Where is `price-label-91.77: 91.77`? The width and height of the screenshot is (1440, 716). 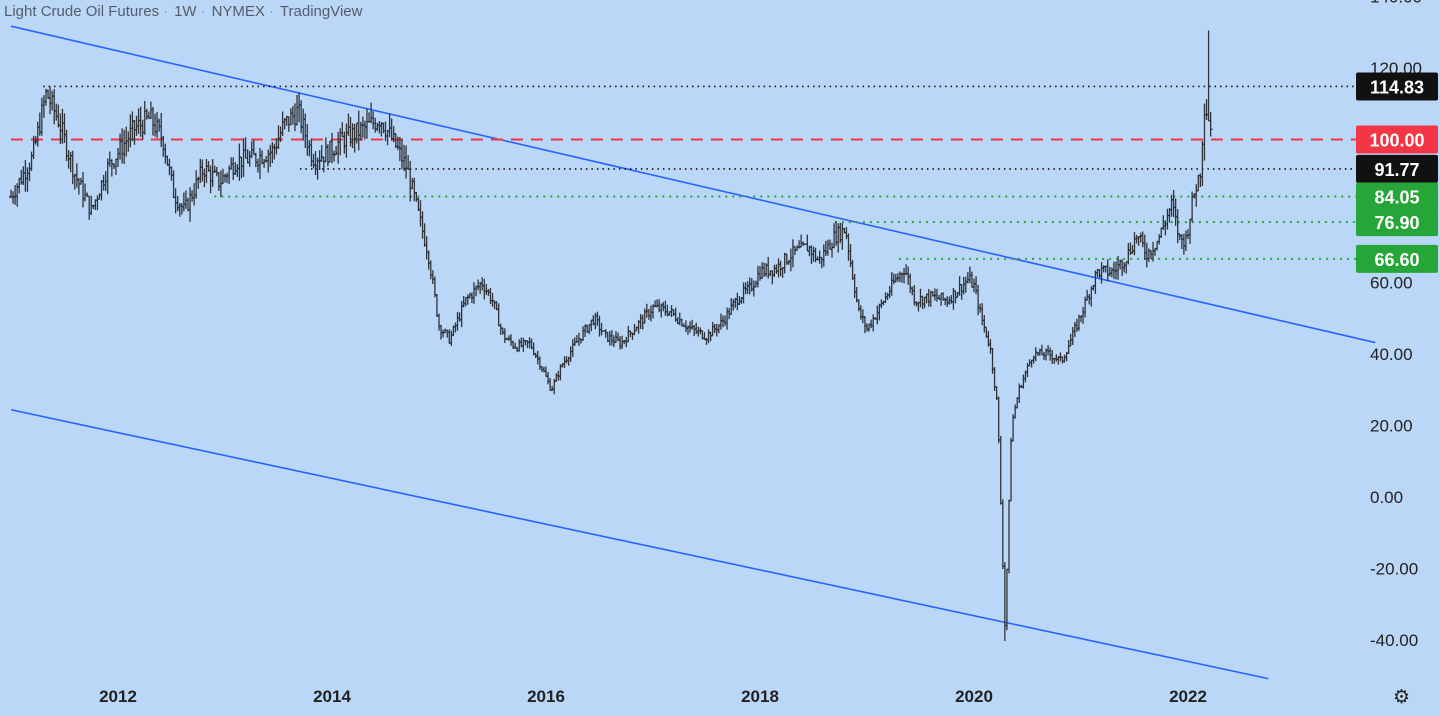
price-label-91.77: 91.77 is located at coordinates (1397, 168).